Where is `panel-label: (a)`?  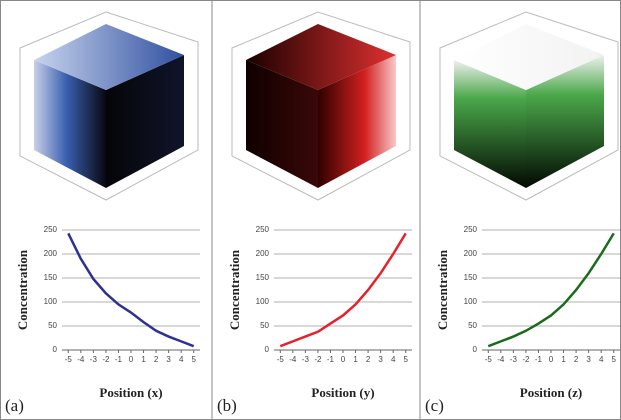
panel-label: (a) is located at coordinates (14, 405).